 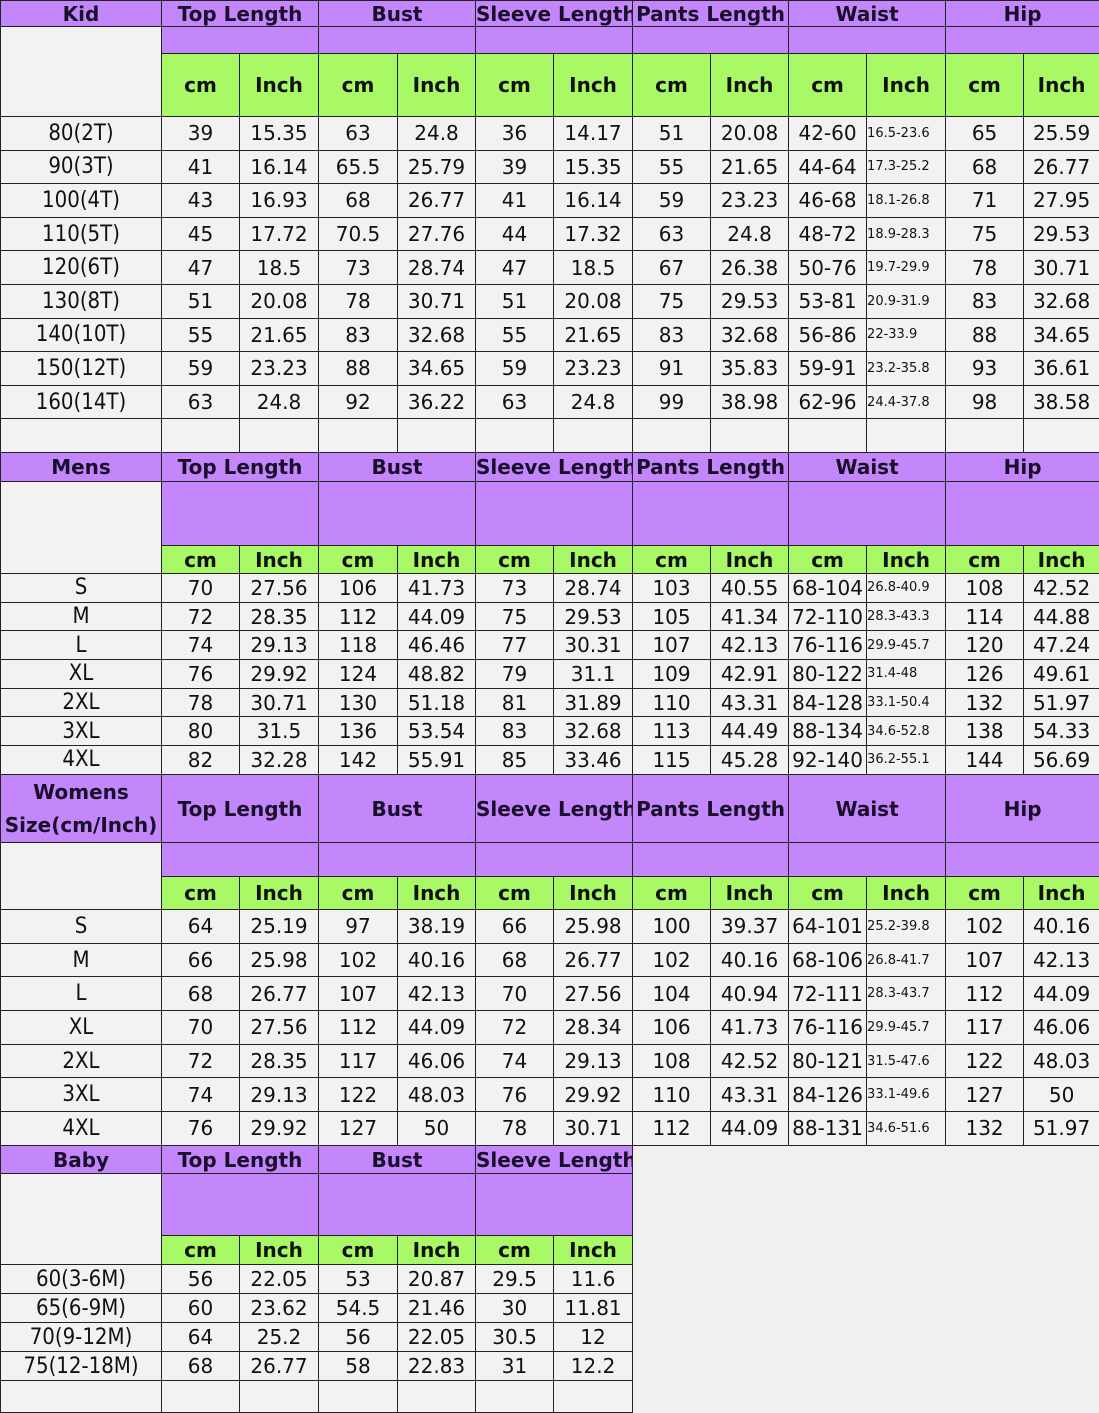 What do you see at coordinates (201, 760) in the screenshot?
I see `value-cell: 82` at bounding box center [201, 760].